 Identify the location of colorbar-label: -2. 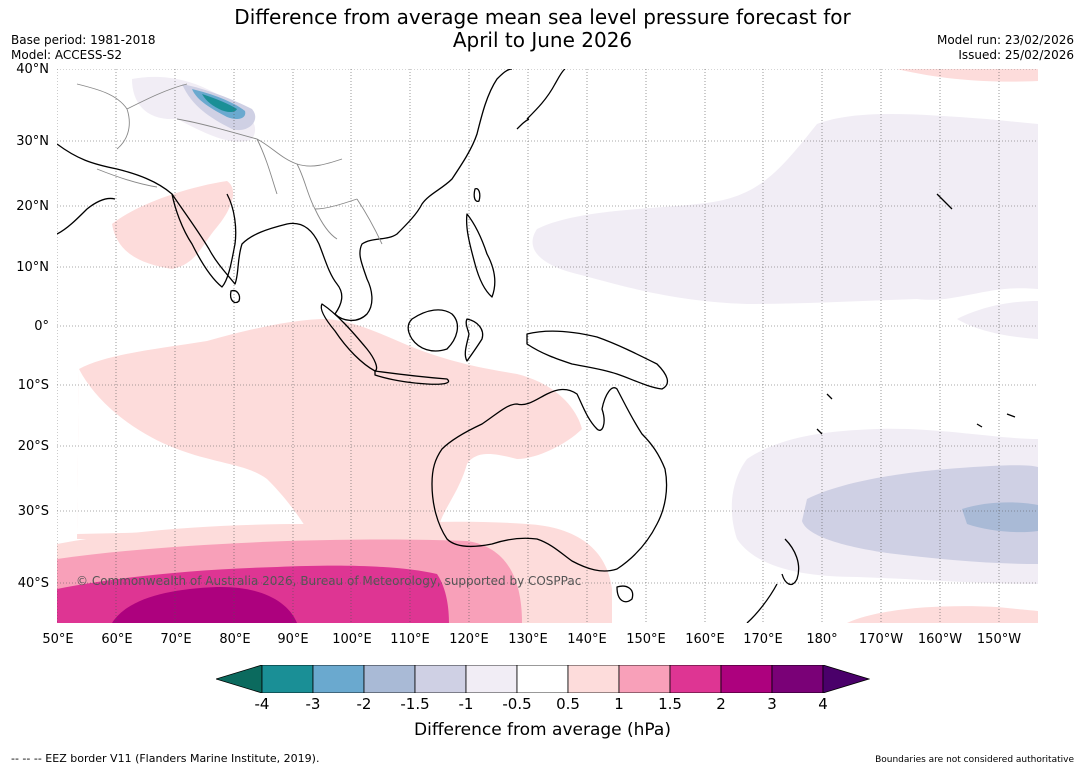
(364, 704).